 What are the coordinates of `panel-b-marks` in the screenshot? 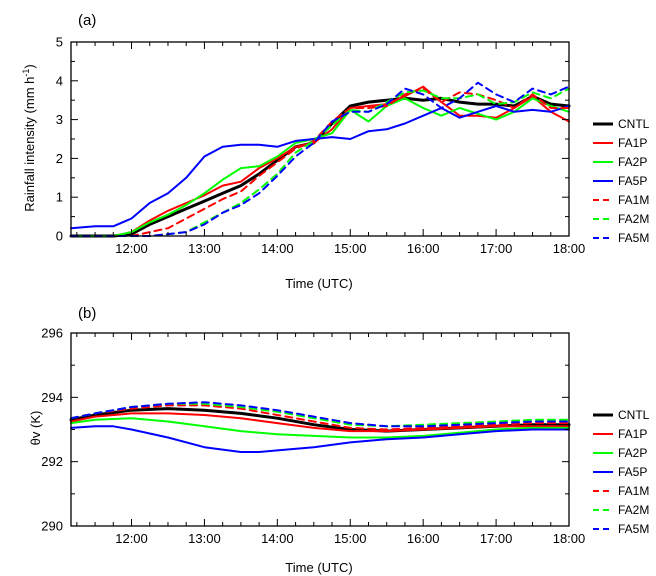 It's located at (320, 427).